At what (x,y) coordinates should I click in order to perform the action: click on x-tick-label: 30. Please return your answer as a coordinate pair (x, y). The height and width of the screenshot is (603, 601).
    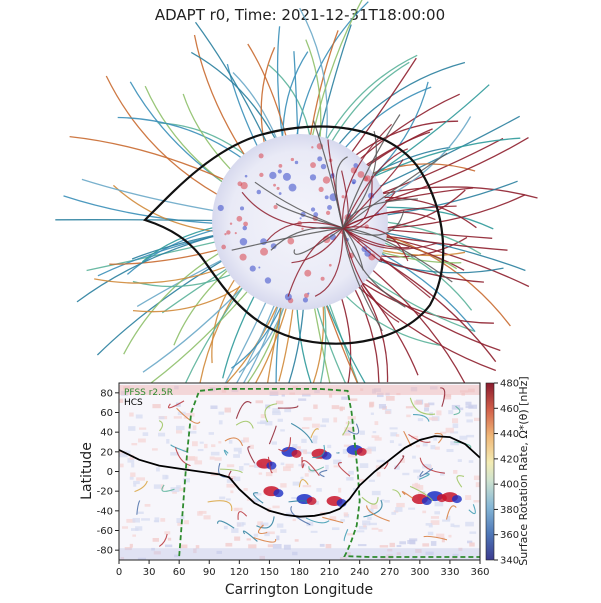
    Looking at the image, I should click on (149, 572).